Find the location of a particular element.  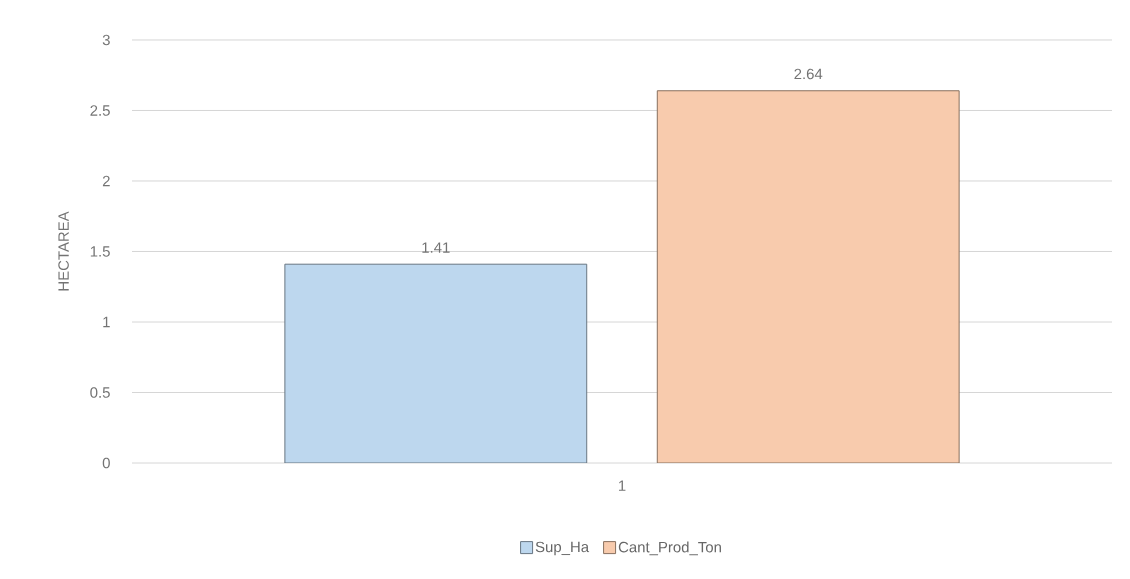

legend-label: Sup_Ha is located at coordinates (562, 548).